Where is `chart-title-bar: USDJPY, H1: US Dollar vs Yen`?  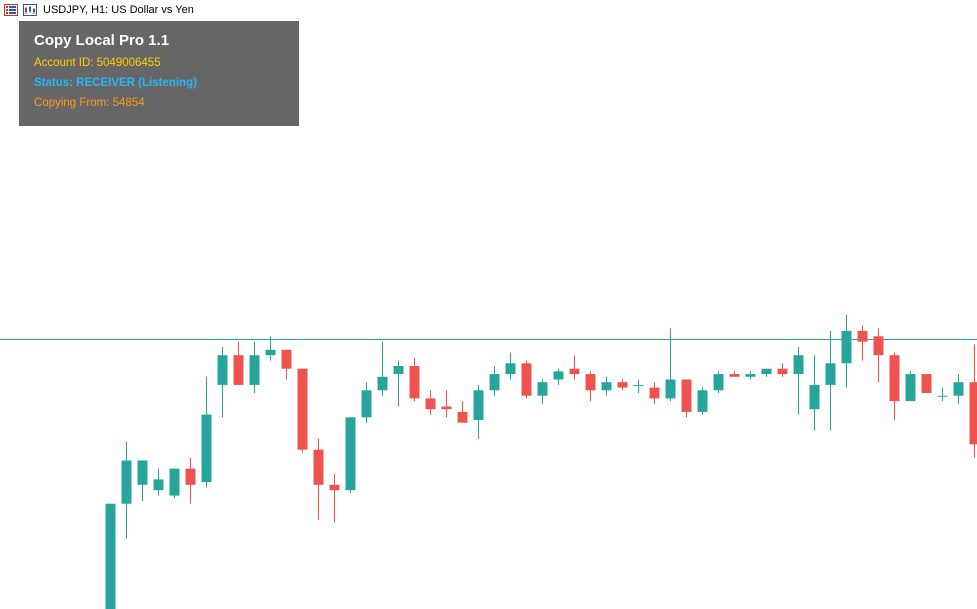 chart-title-bar: USDJPY, H1: US Dollar vs Yen is located at coordinates (97, 10).